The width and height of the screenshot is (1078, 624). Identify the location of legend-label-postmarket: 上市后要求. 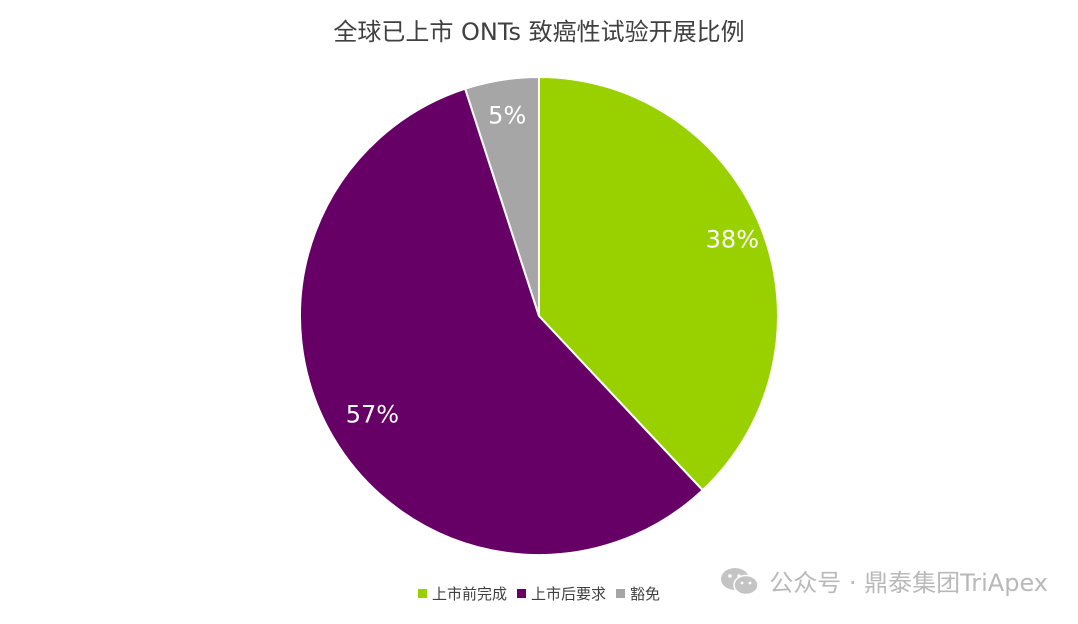
(568, 594).